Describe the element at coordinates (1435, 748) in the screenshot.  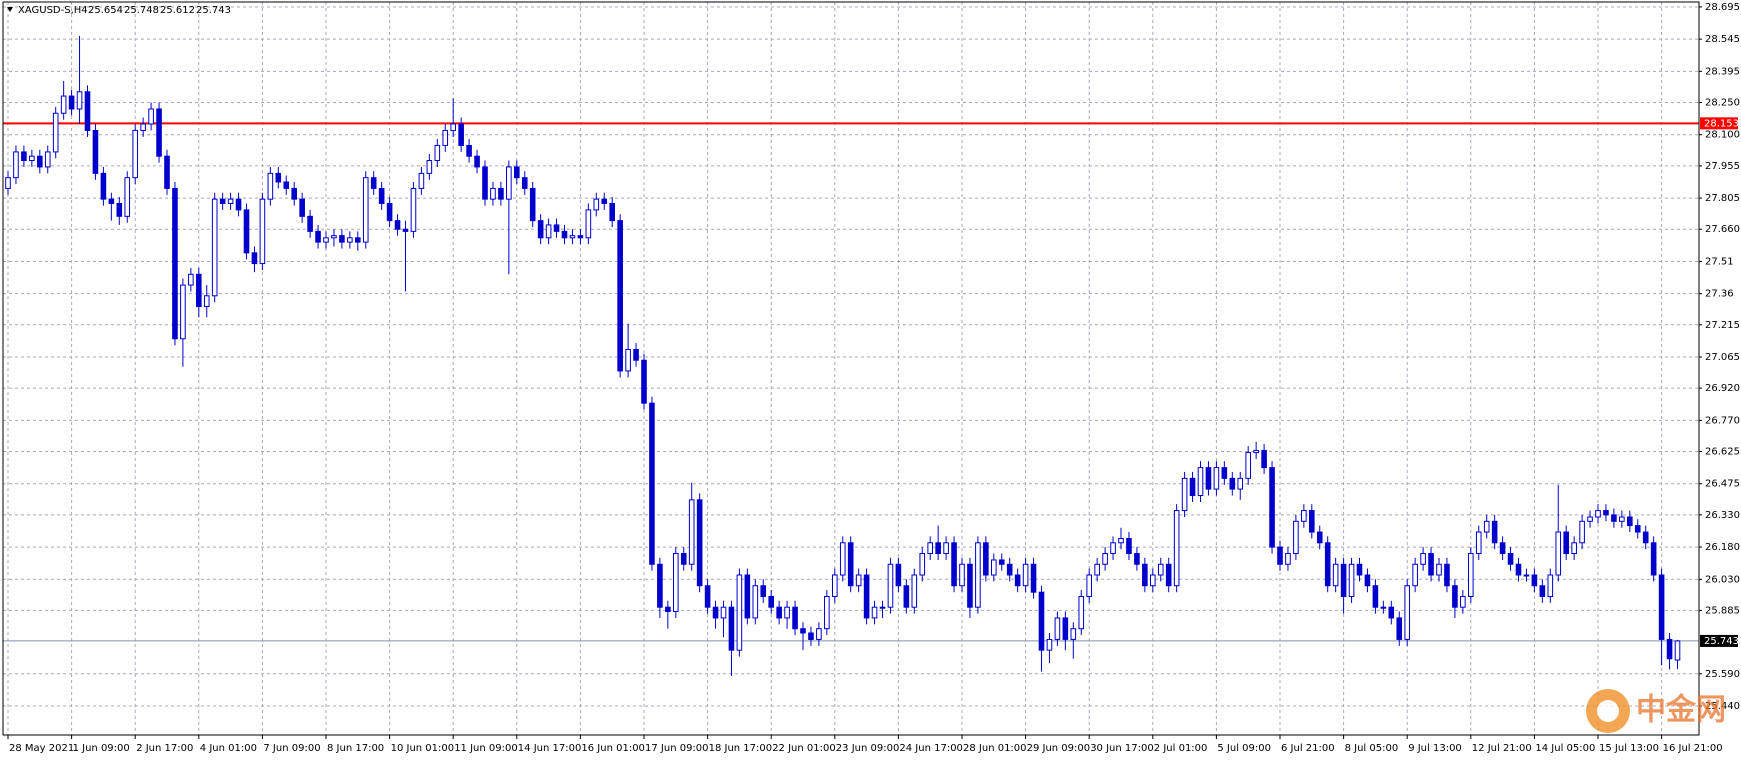
I see `x-tick-label: 9 Jul 13:00` at that location.